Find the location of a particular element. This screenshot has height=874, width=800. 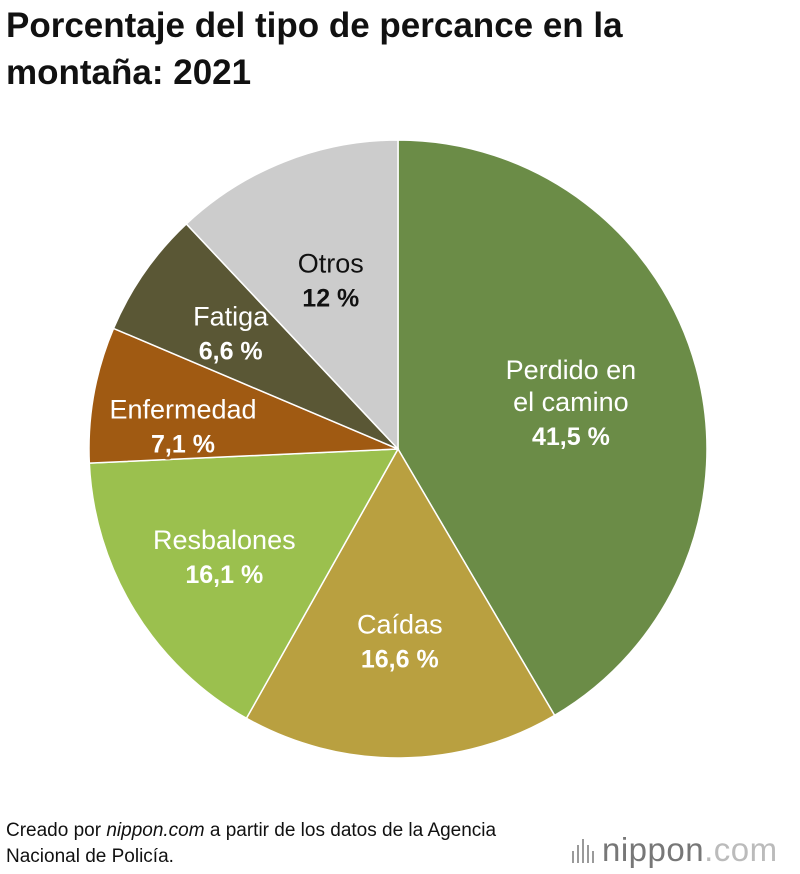

slice-label: Otros 12 % is located at coordinates (331, 281).